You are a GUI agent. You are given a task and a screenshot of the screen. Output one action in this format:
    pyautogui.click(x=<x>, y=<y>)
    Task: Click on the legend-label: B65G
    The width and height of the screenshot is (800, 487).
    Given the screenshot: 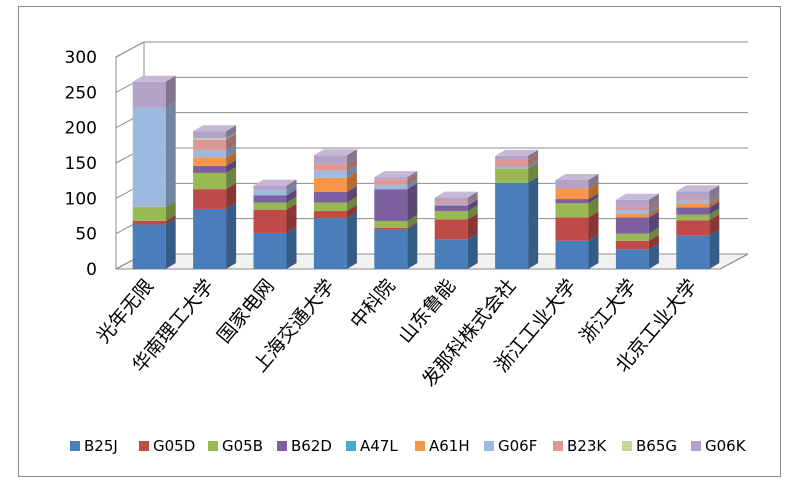 What is the action you would take?
    pyautogui.click(x=656, y=446)
    